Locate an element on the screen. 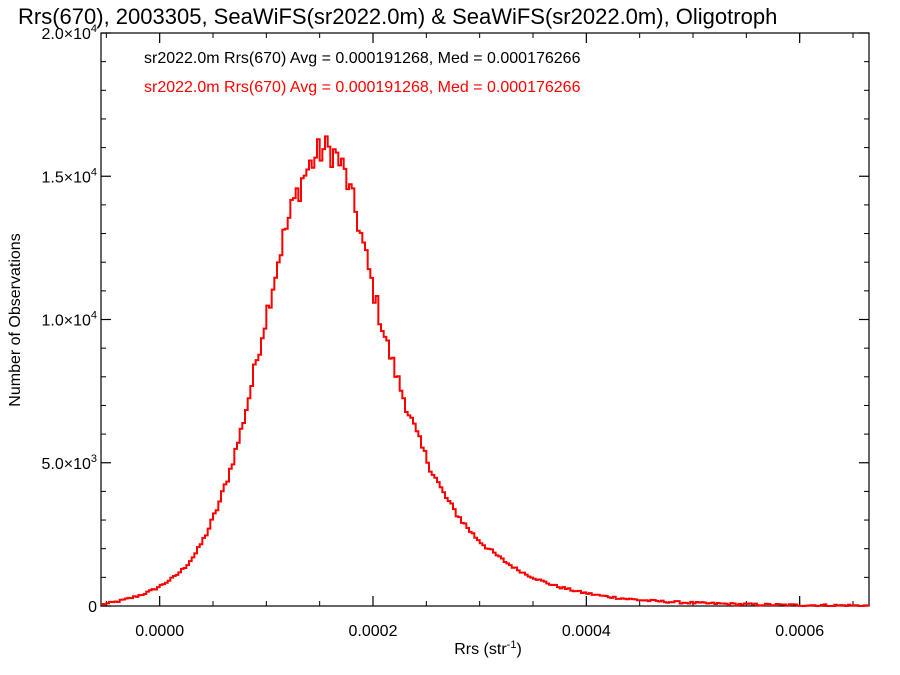 The height and width of the screenshot is (675, 900). y-tick-label: 1.5×10⁴ is located at coordinates (69, 176).